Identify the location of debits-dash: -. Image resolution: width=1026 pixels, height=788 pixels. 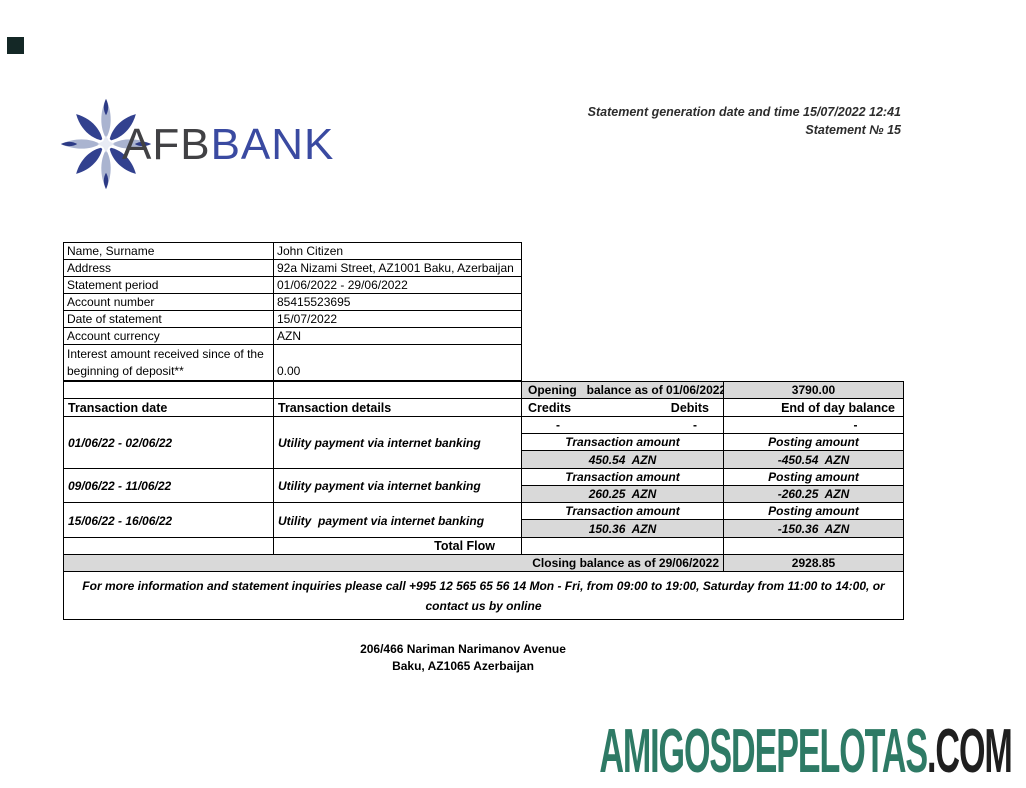
(695, 425).